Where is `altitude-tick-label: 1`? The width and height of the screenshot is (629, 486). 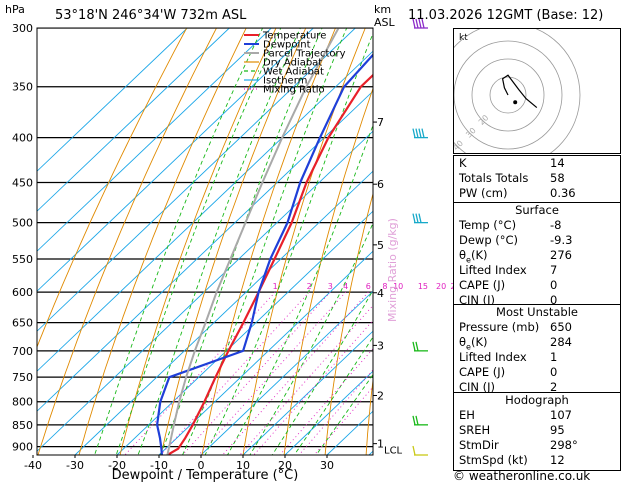
altitude-tick-label: 1 is located at coordinates (380, 444).